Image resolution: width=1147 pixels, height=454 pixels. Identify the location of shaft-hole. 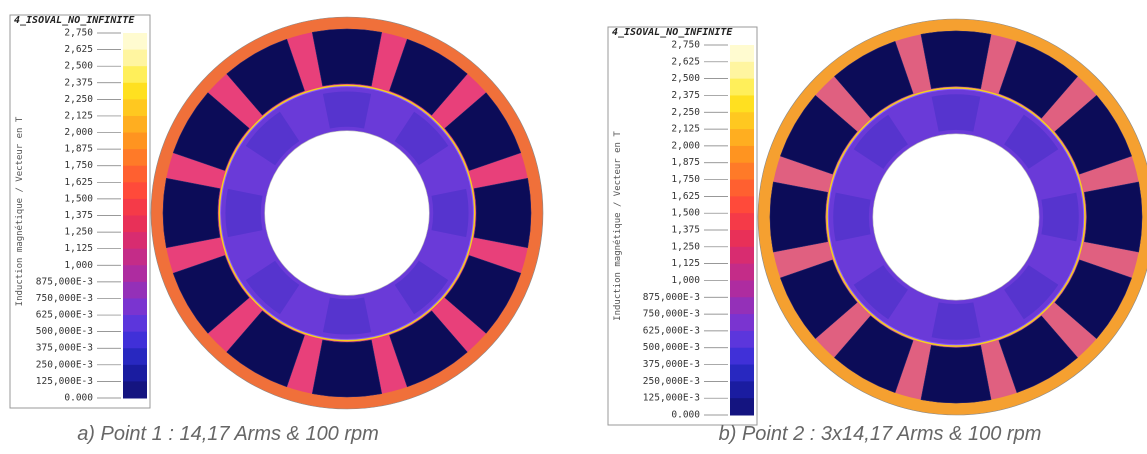
(956, 217).